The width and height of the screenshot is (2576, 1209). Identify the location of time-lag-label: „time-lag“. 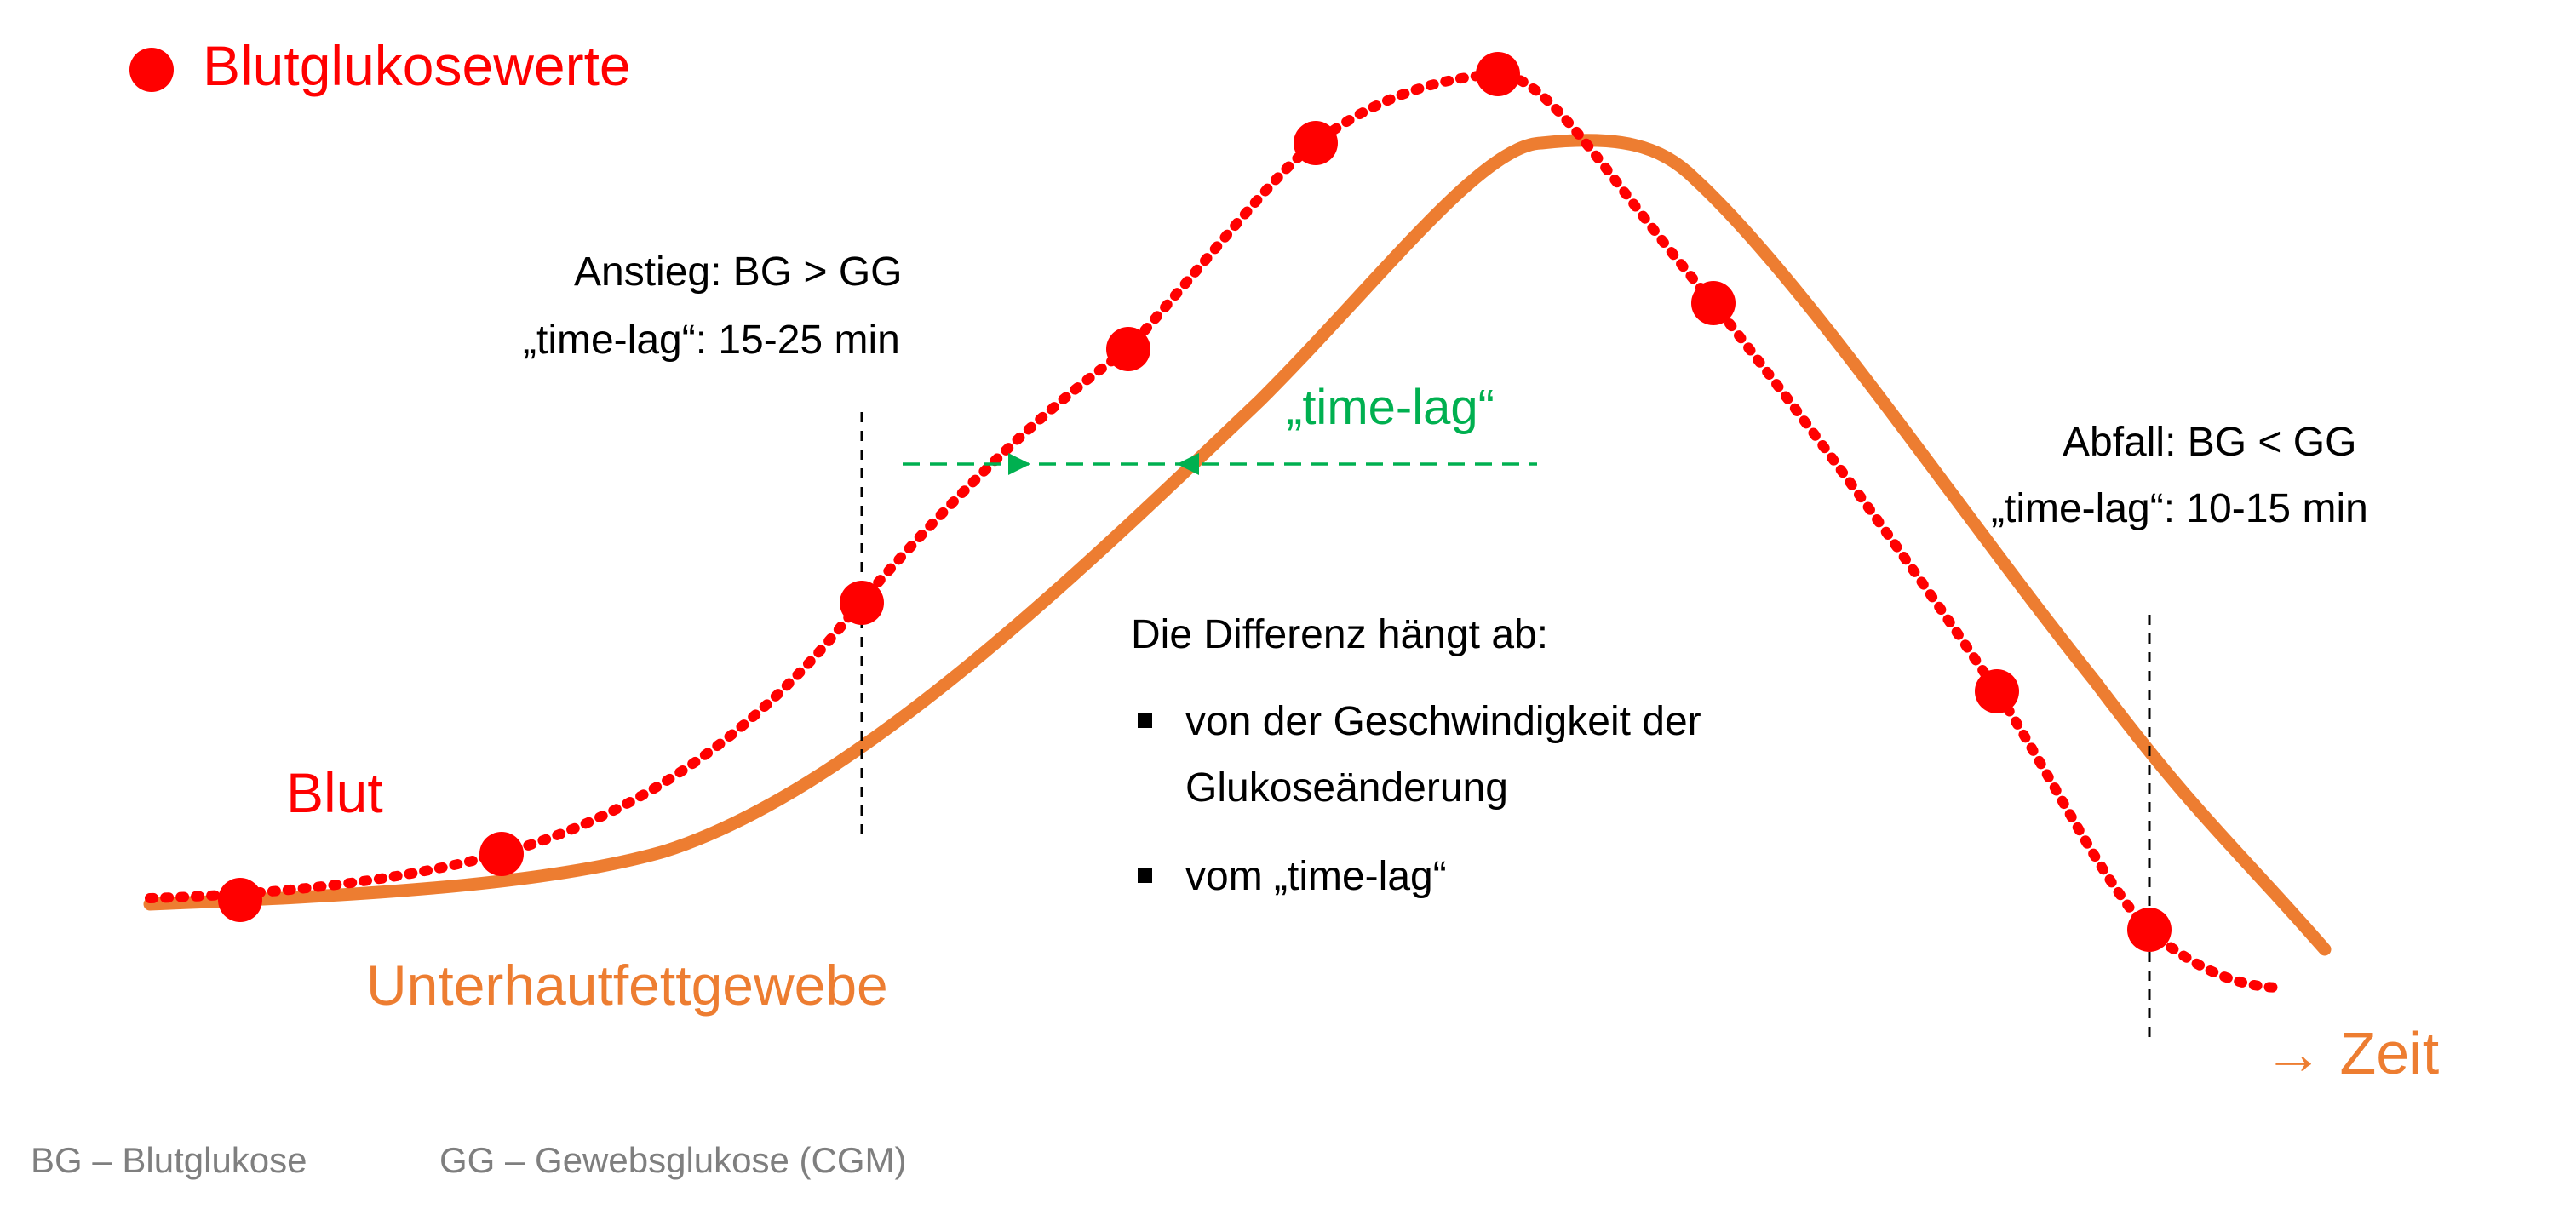
(1390, 407).